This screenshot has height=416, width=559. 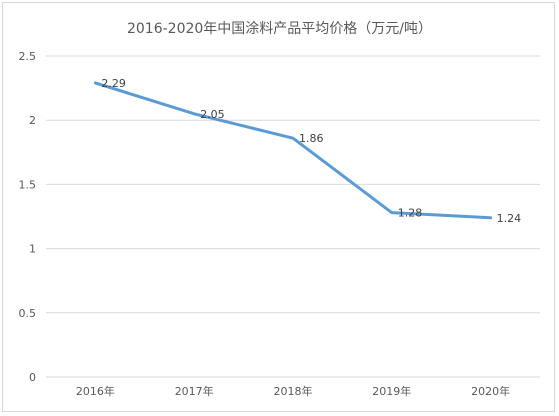 I want to click on data-label: 2.29, so click(x=113, y=83).